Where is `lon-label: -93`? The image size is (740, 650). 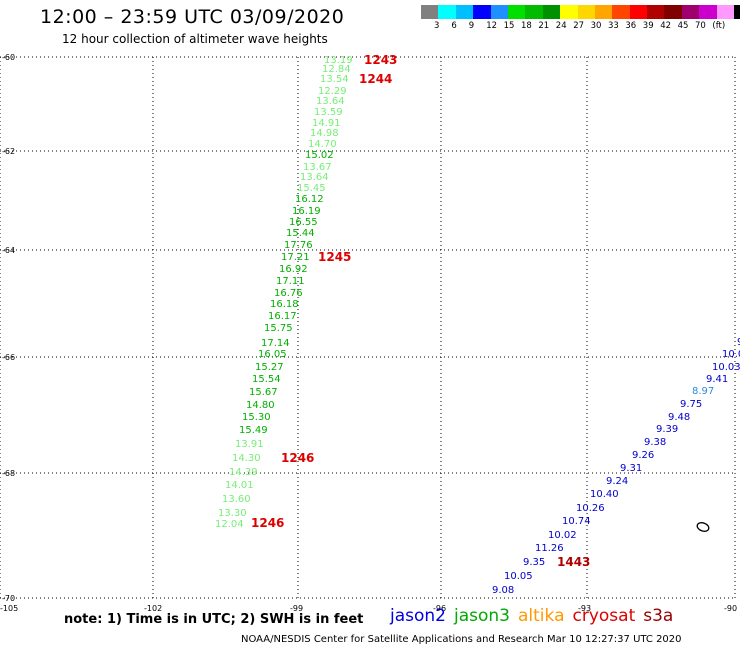
lon-label: -93 is located at coordinates (584, 608).